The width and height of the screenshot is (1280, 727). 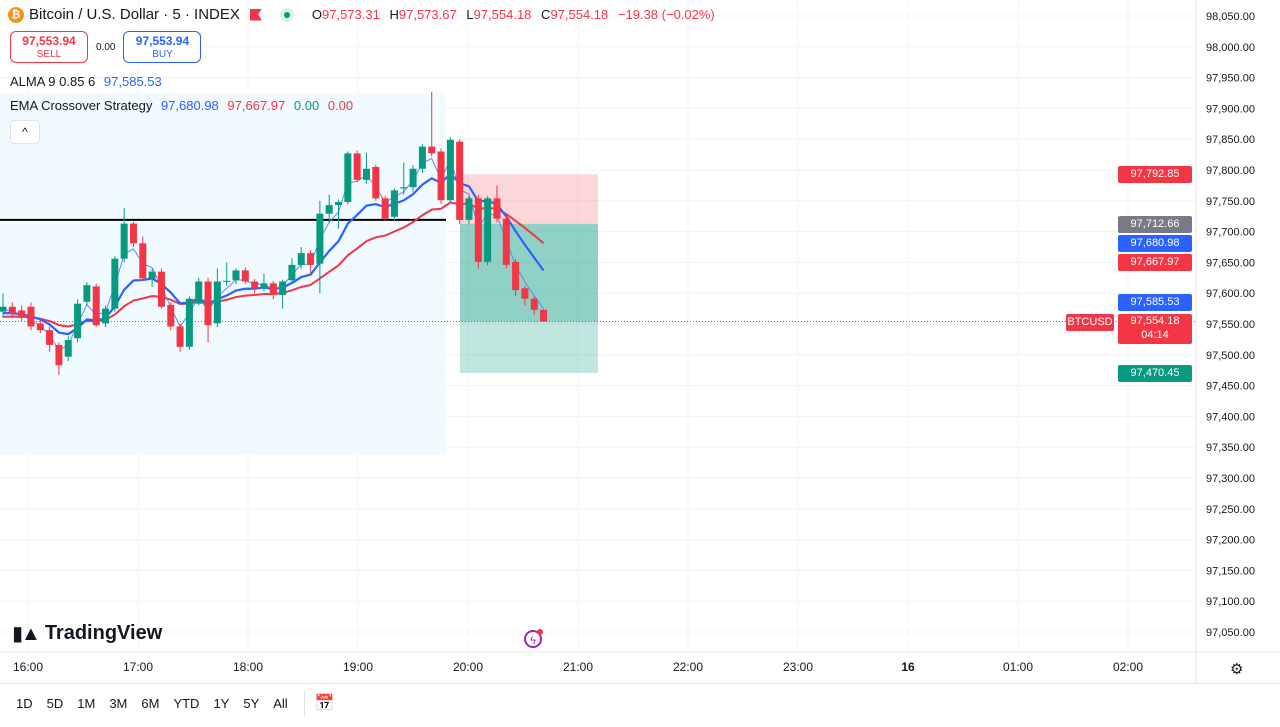 I want to click on sell-button: 97,553.94 SELL, so click(x=49, y=47).